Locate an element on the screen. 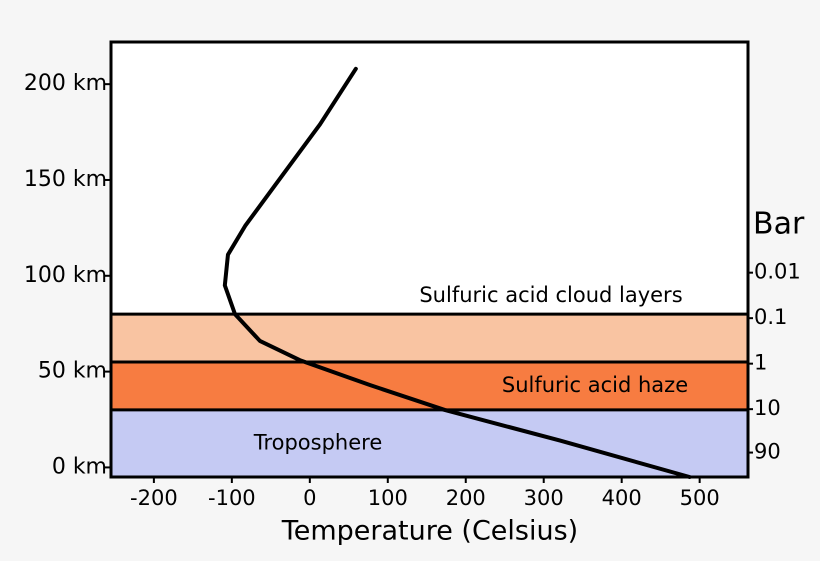 The height and width of the screenshot is (561, 820). x-tick-label: 0 is located at coordinates (309, 498).